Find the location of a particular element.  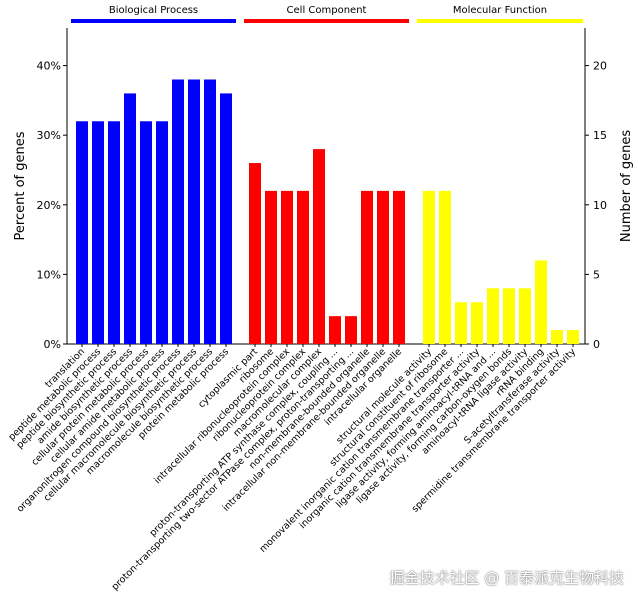

left-axis-label: Percent of genes is located at coordinates (20, 185).